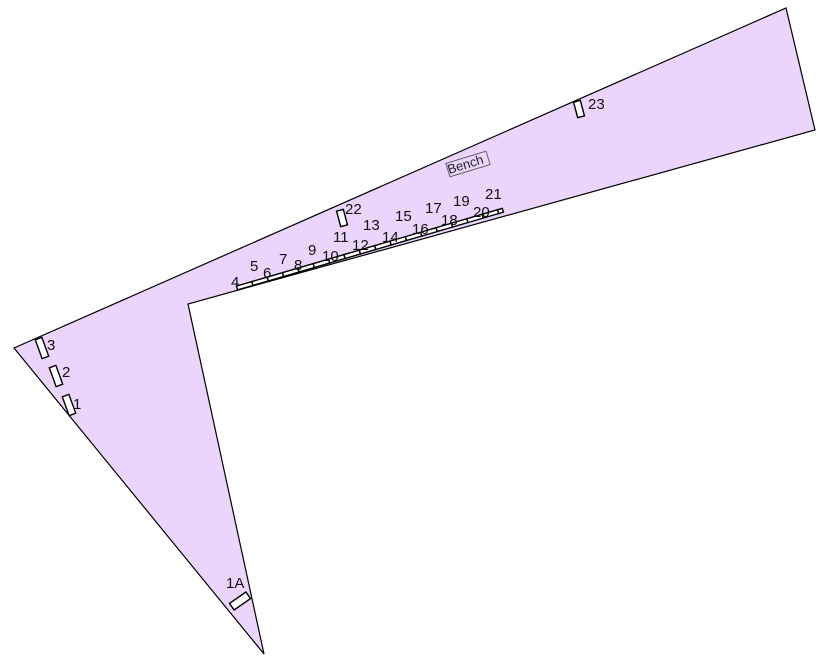  I want to click on lot-label-3: 3, so click(51, 345).